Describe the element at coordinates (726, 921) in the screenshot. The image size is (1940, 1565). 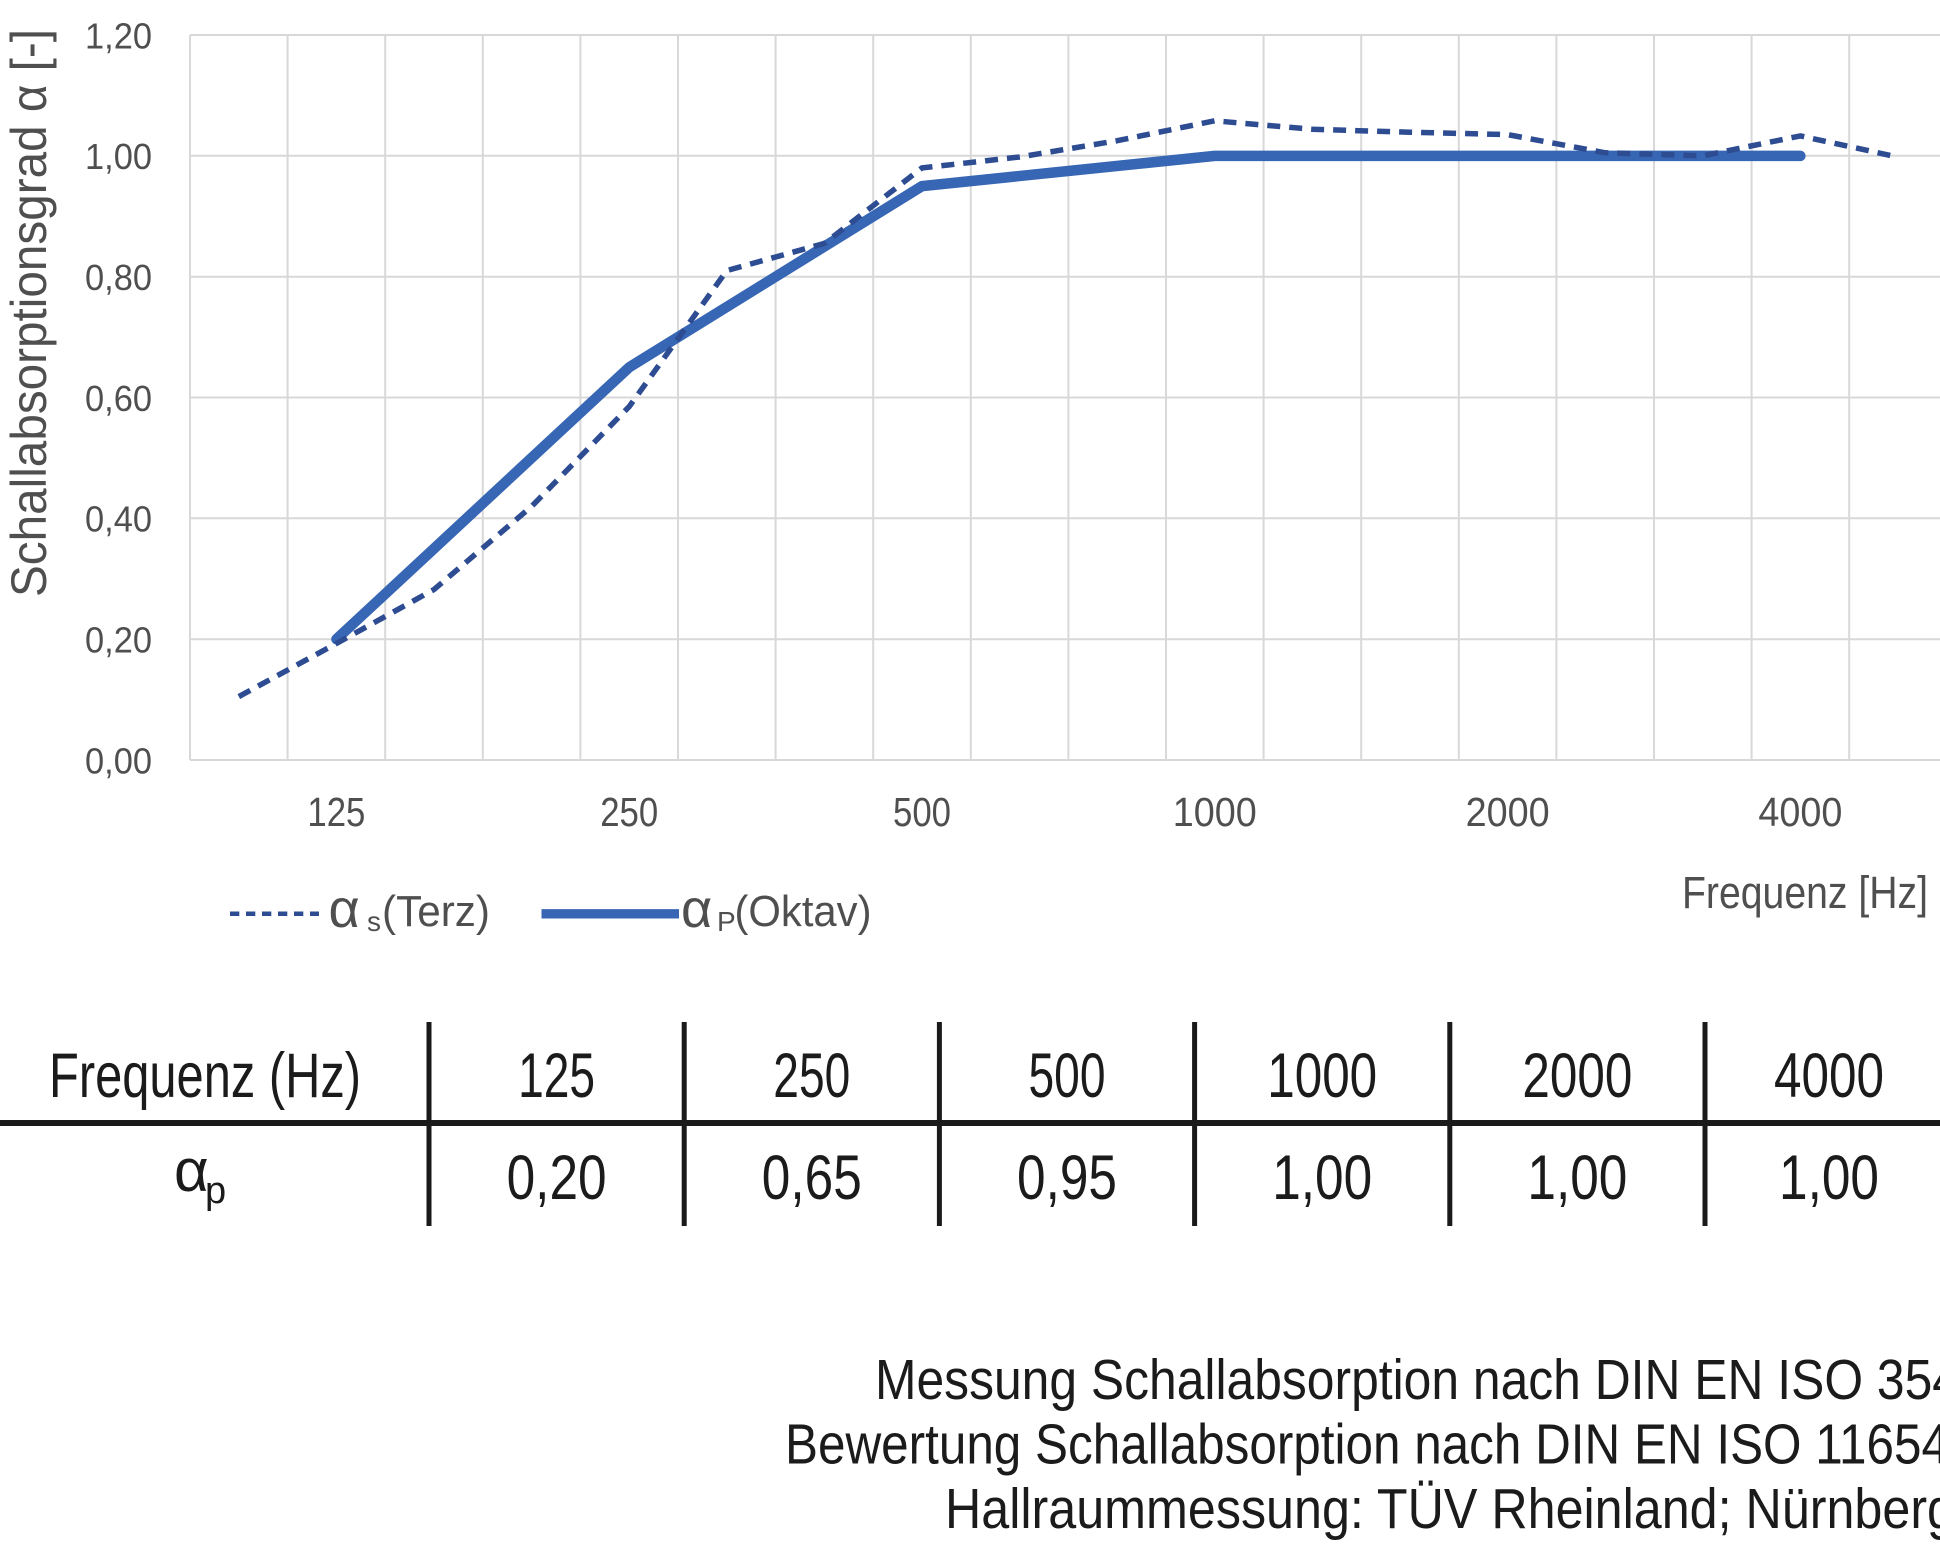
I see `svg-text: P` at that location.